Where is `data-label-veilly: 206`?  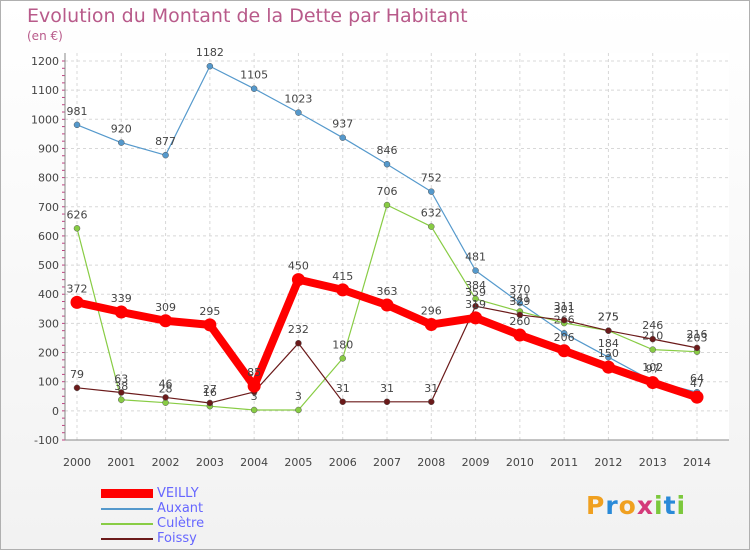 data-label-veilly: 206 is located at coordinates (564, 337).